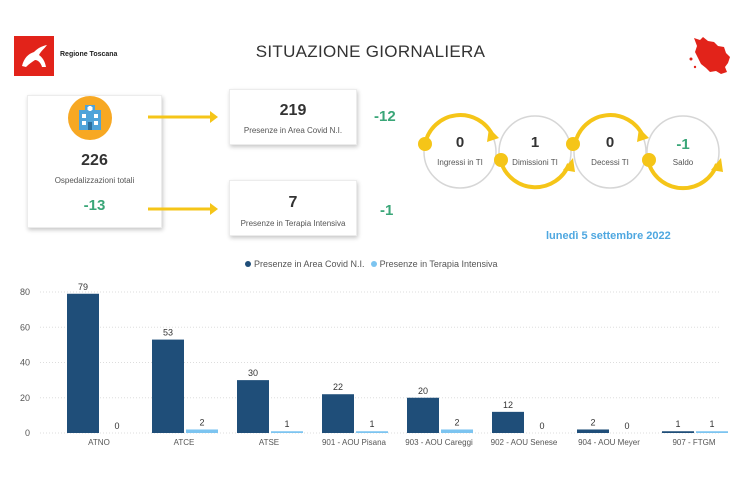 The image size is (741, 486). I want to click on intensive-care-label: Presenze in Terapia Intensiva, so click(293, 223).